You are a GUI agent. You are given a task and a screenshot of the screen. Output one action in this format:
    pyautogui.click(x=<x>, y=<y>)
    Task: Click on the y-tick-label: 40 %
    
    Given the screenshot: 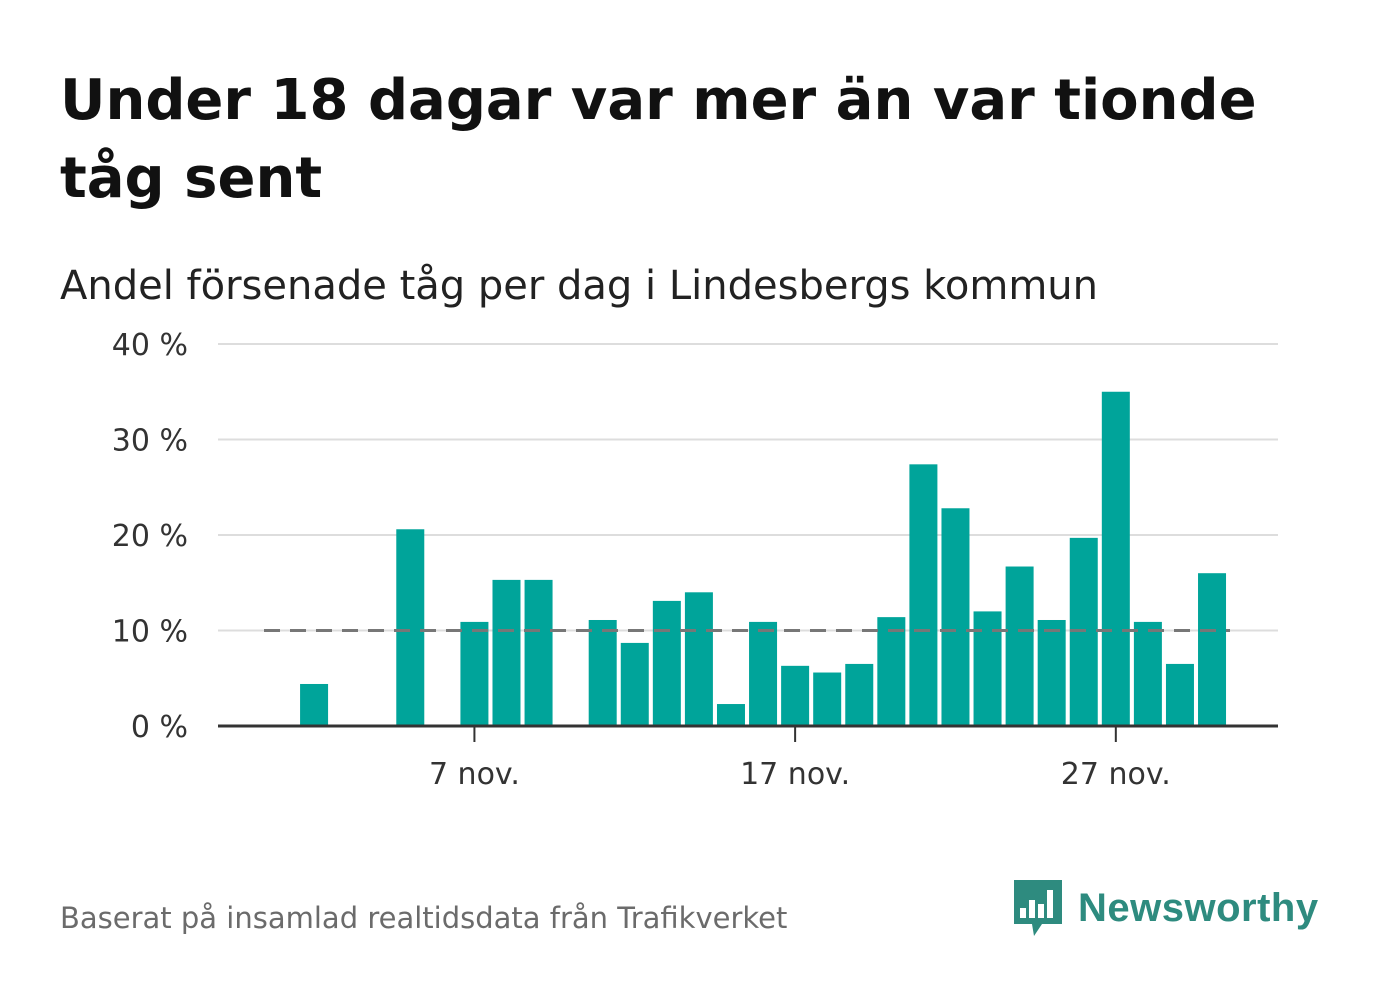 What is the action you would take?
    pyautogui.click(x=150, y=345)
    